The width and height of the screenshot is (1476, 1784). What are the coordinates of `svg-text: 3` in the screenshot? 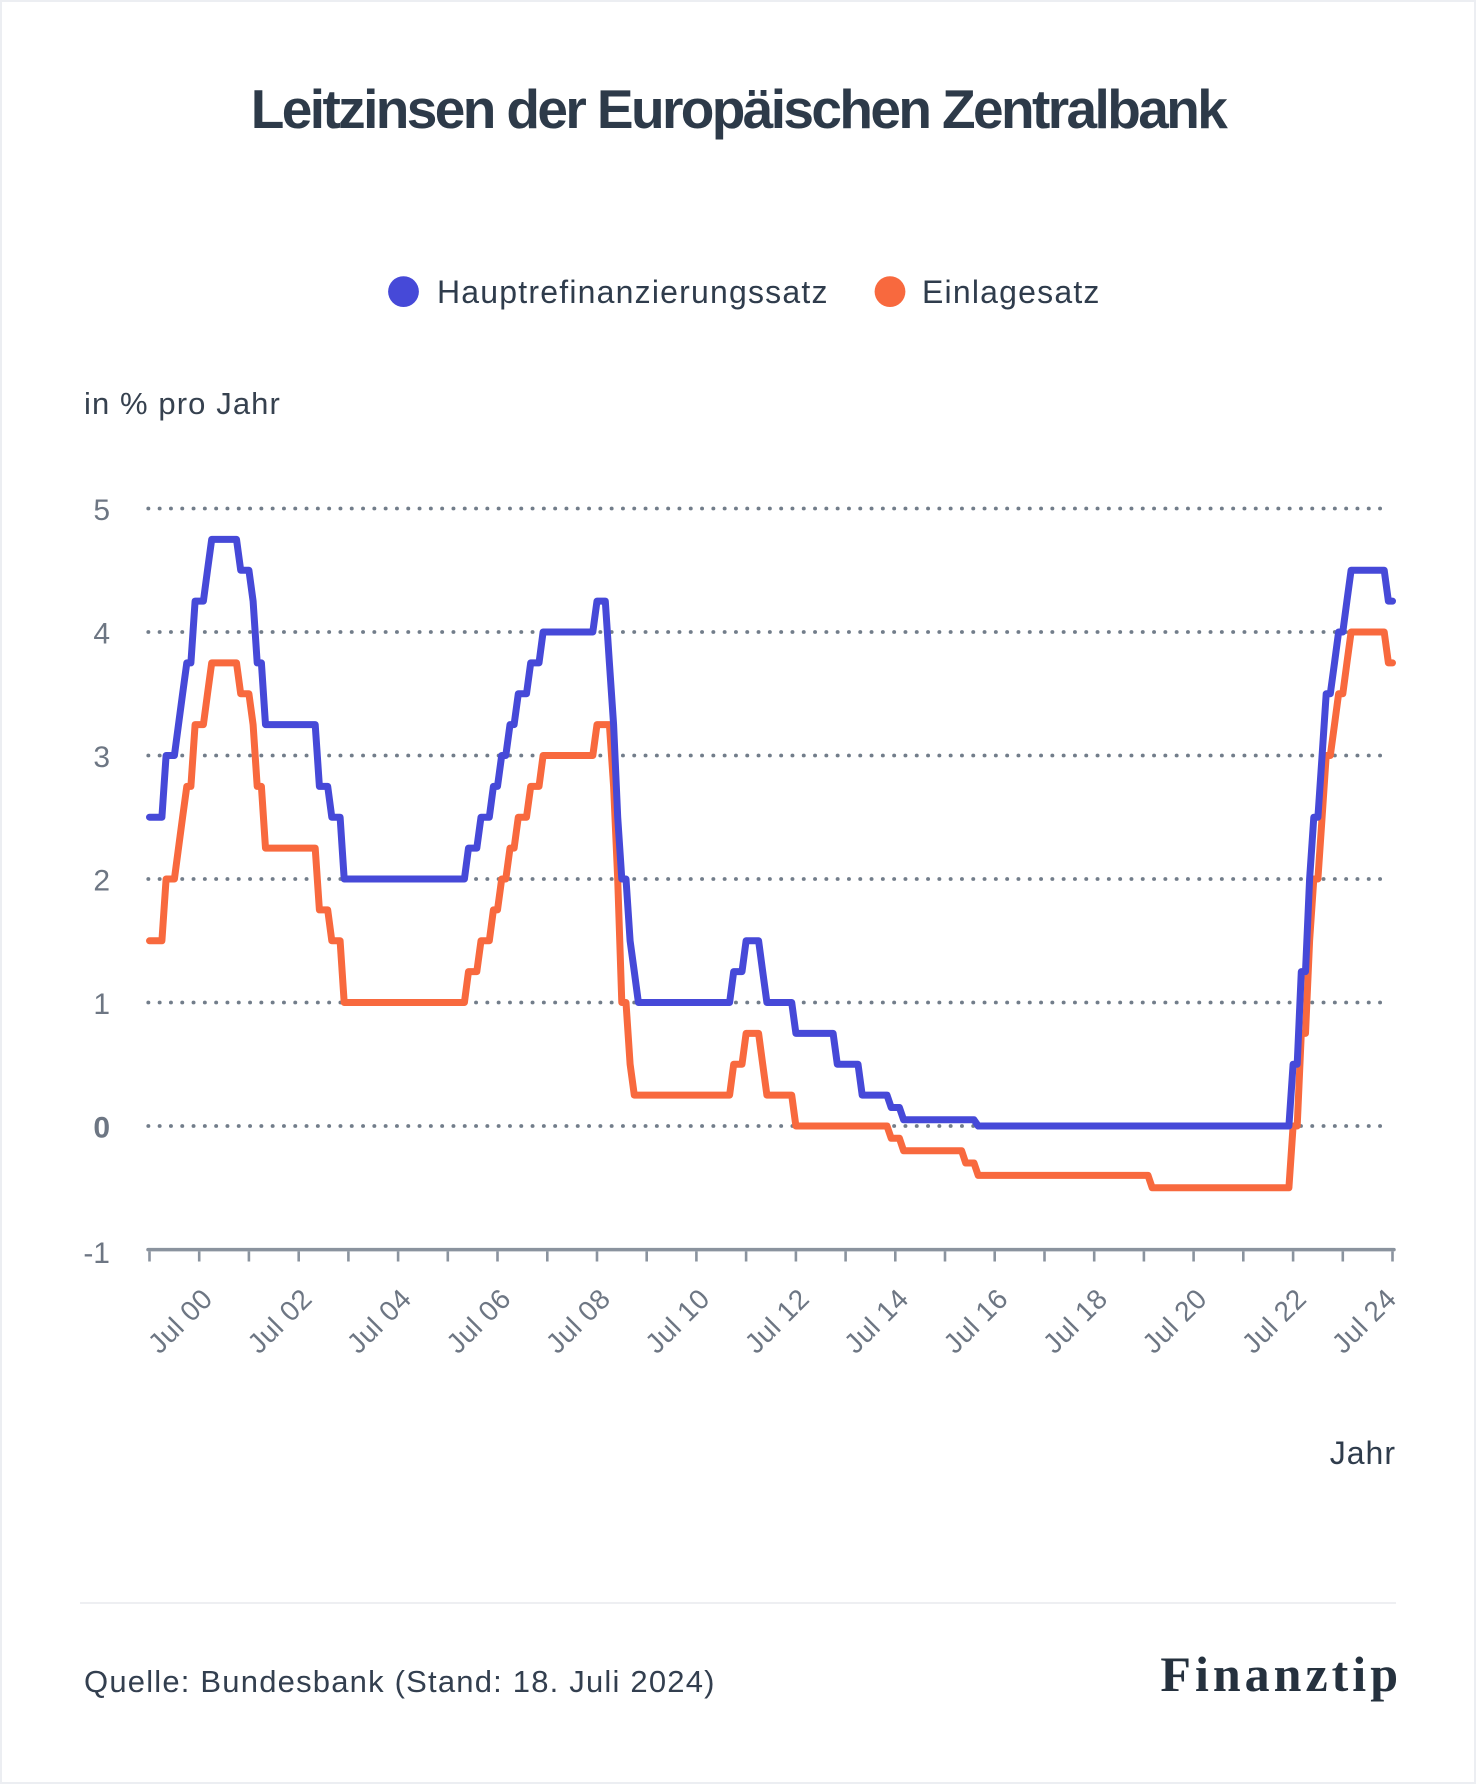 It's located at (101, 757).